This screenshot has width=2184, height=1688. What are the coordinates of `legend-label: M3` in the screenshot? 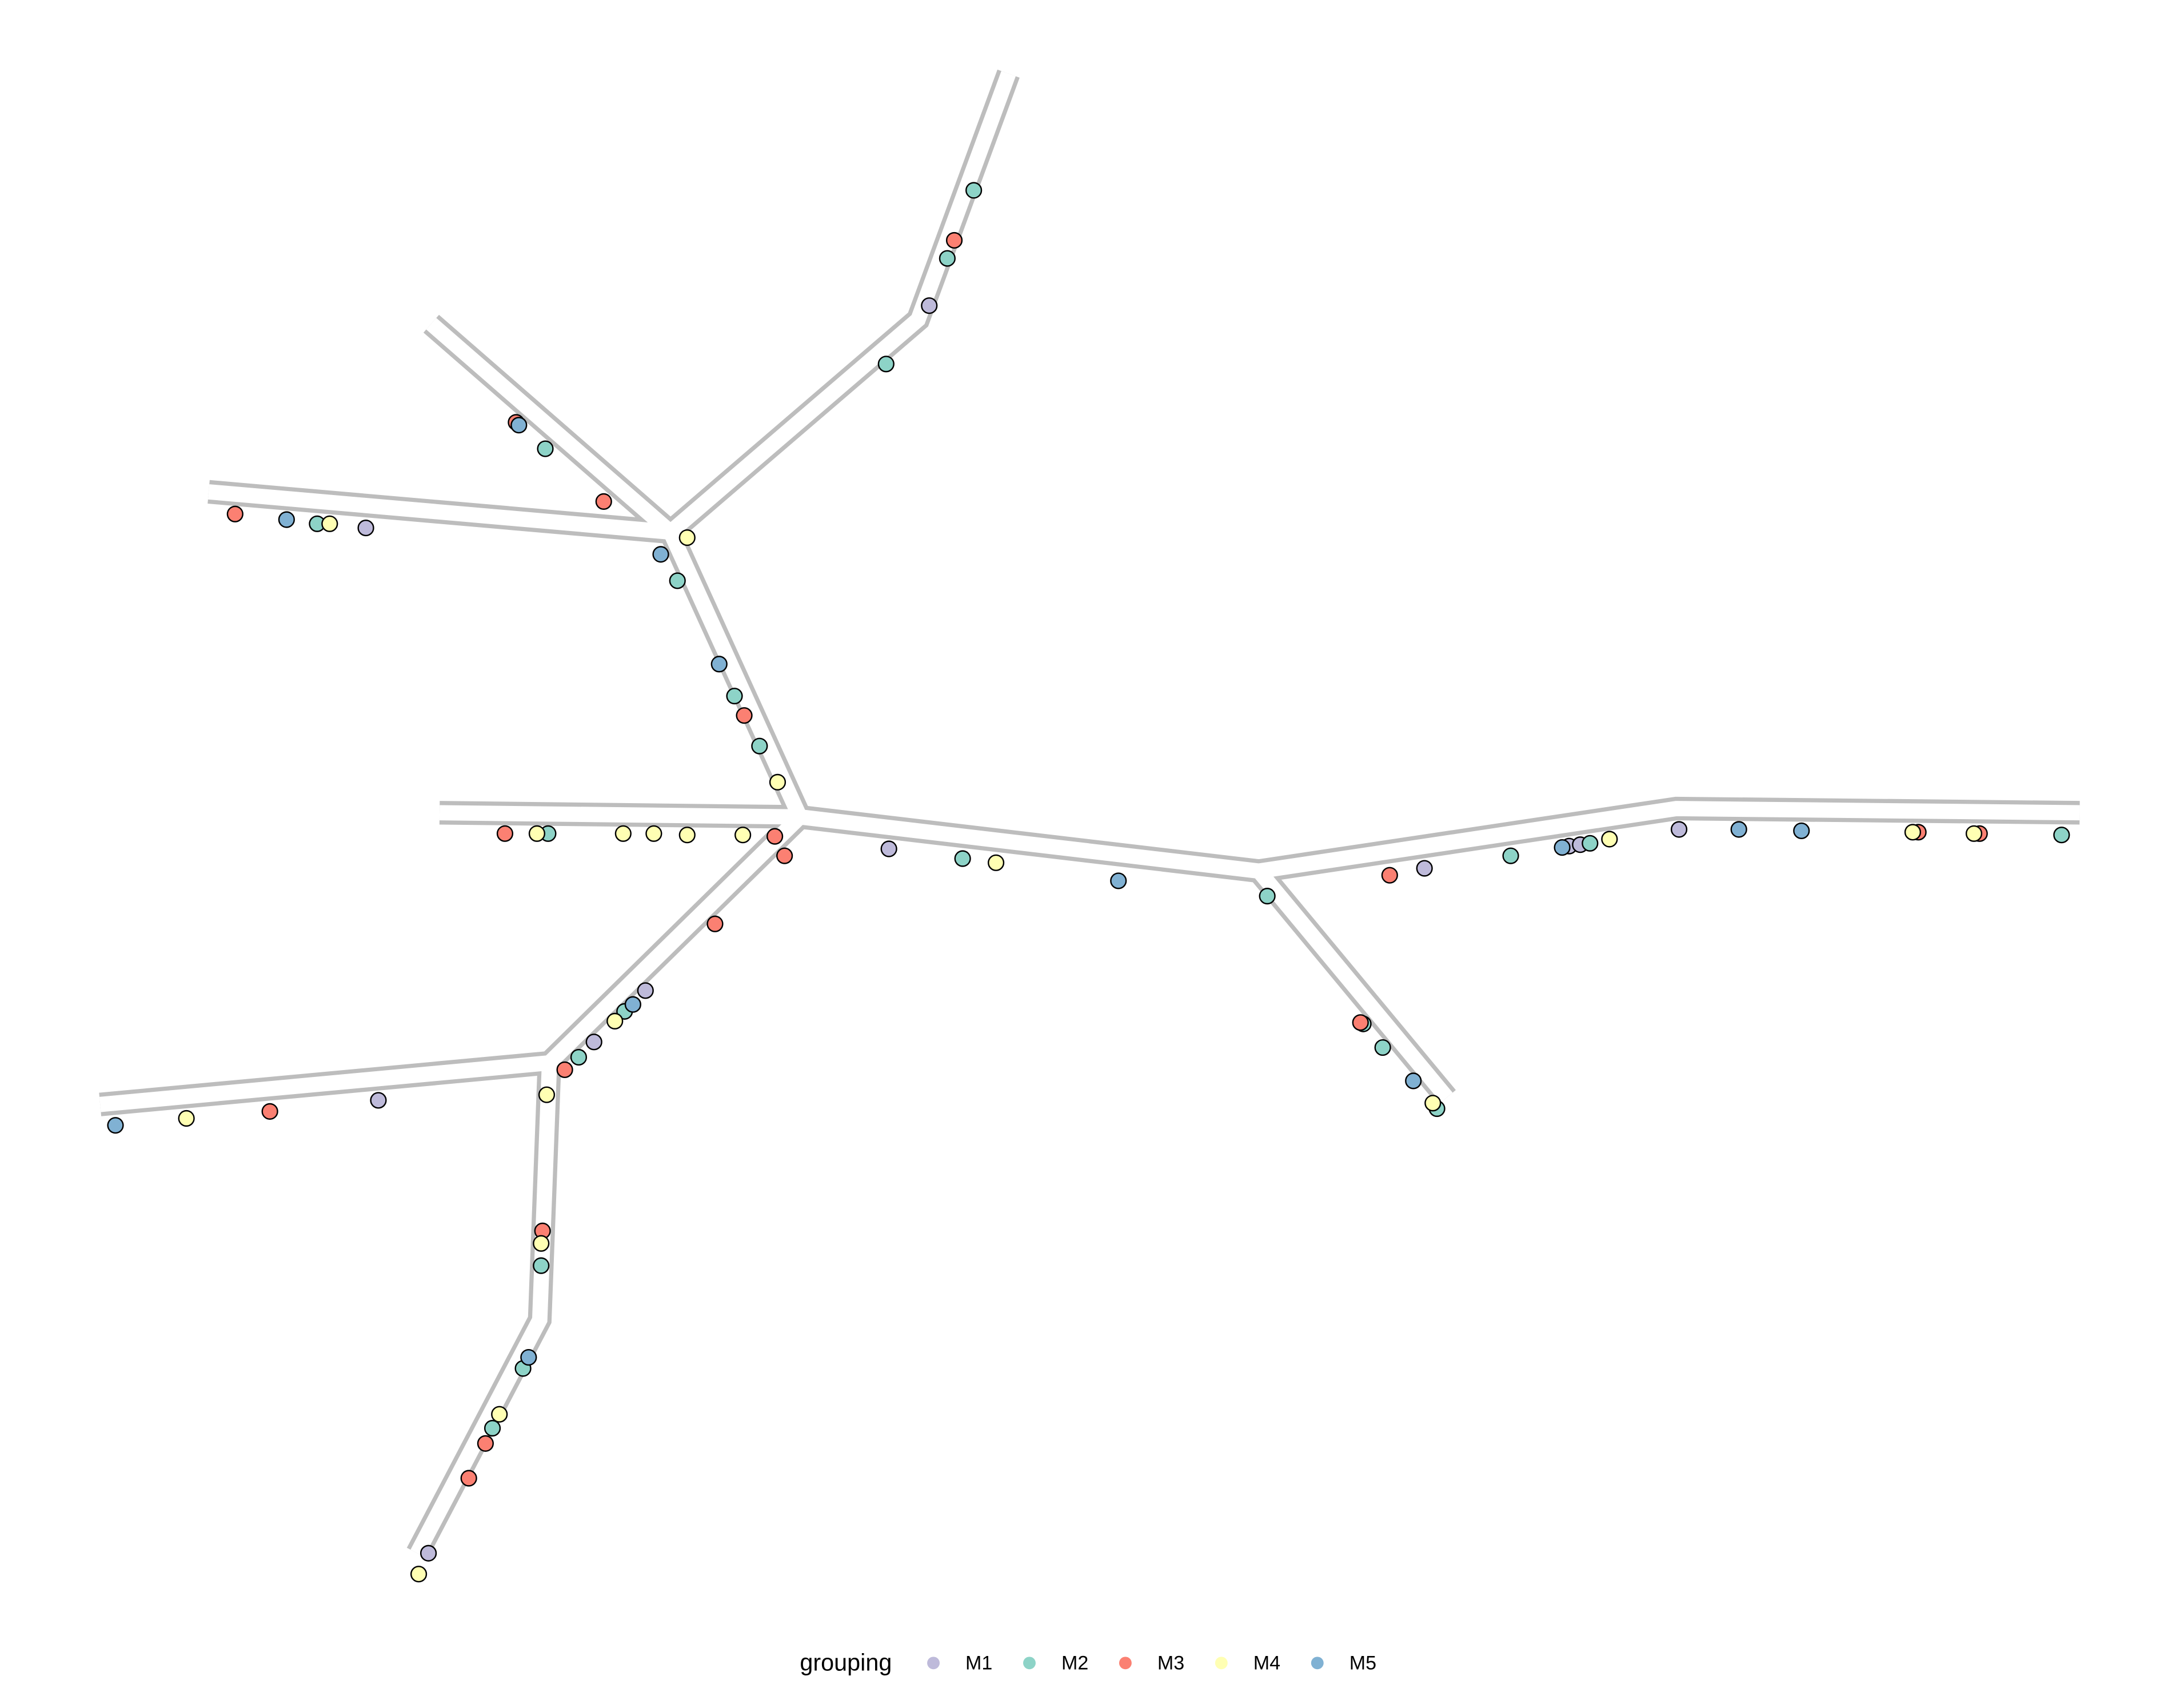 It's located at (1170, 1663).